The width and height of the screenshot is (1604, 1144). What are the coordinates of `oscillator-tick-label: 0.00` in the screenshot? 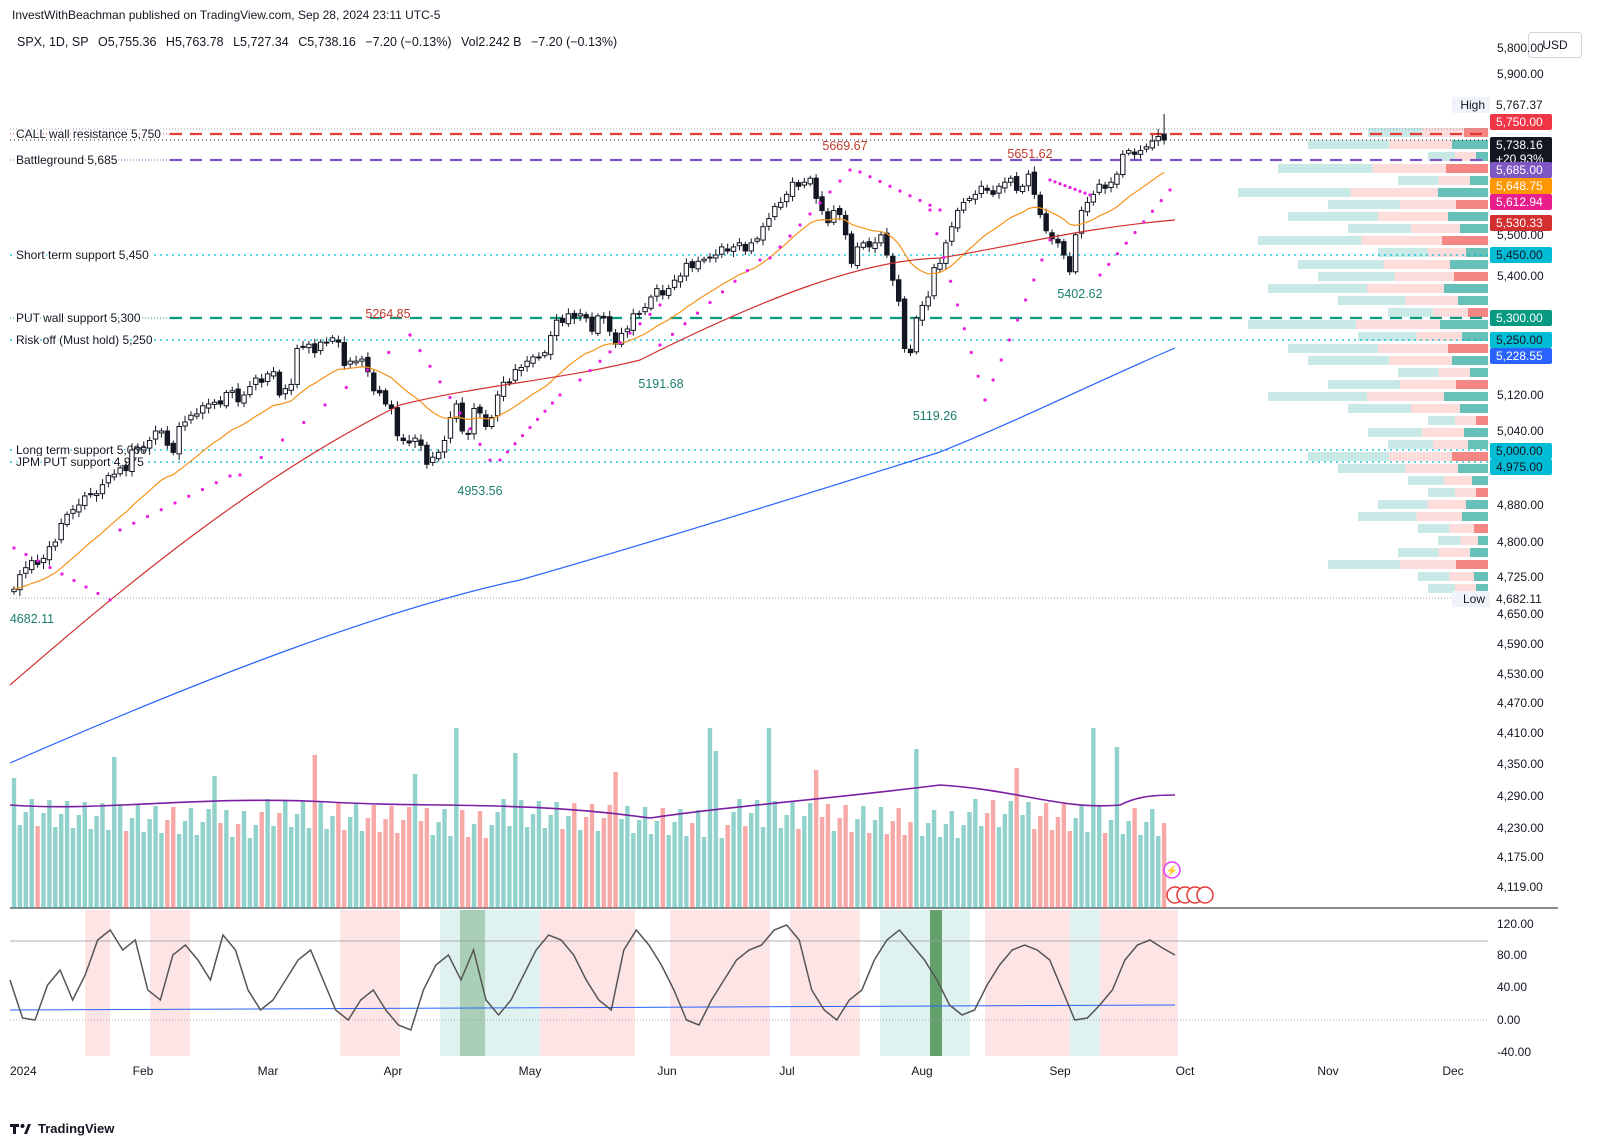 It's located at (1509, 1020).